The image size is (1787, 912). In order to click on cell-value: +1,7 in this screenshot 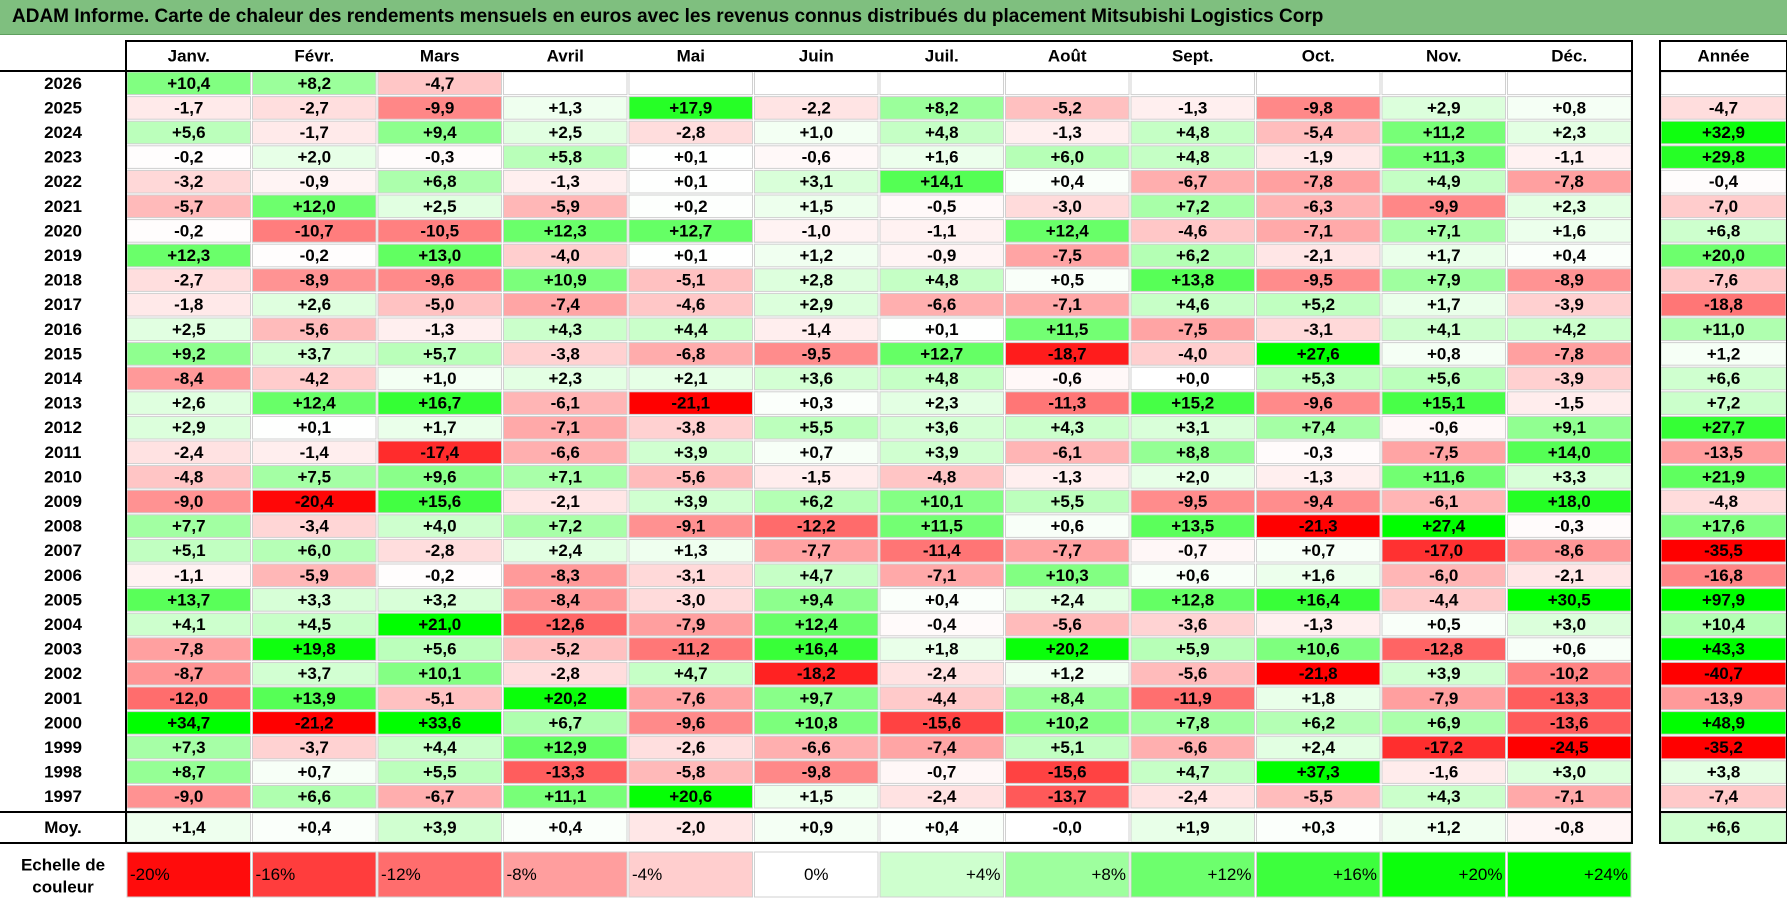, I will do `click(1444, 255)`.